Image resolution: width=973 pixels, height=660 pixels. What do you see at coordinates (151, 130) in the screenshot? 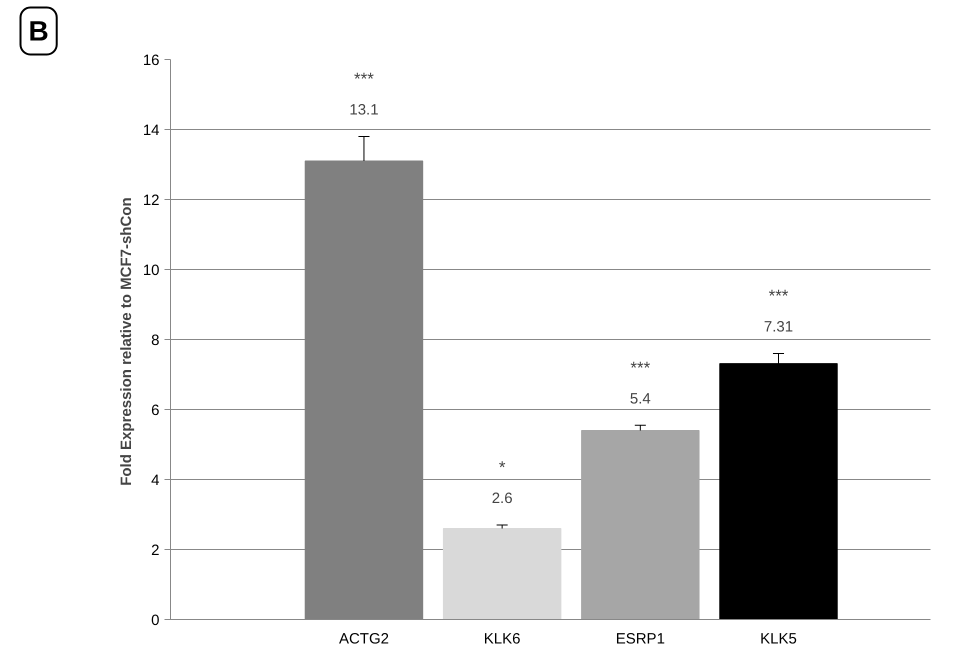
I see `y-tick-label: 14` at bounding box center [151, 130].